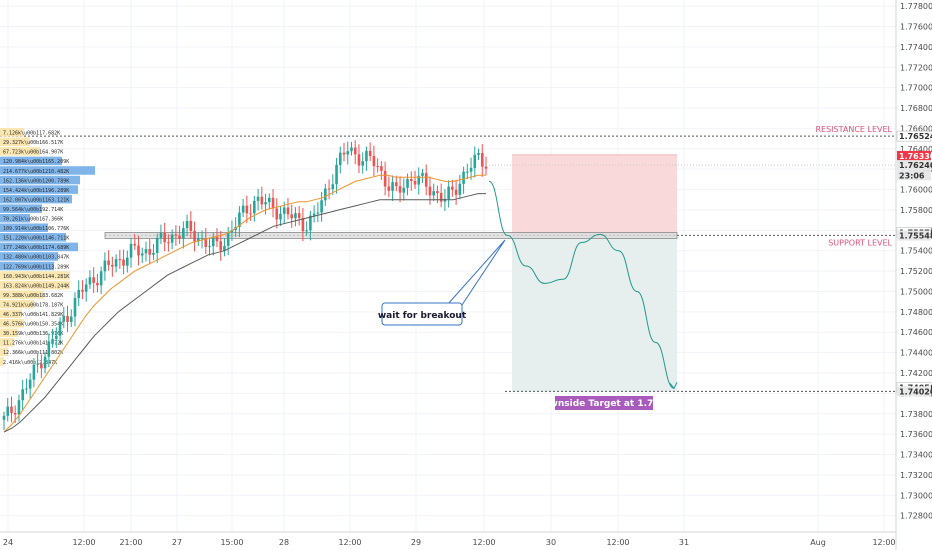 This screenshot has width=932, height=550. What do you see at coordinates (915, 136) in the screenshot?
I see `price-badge-text: 1.765240` at bounding box center [915, 136].